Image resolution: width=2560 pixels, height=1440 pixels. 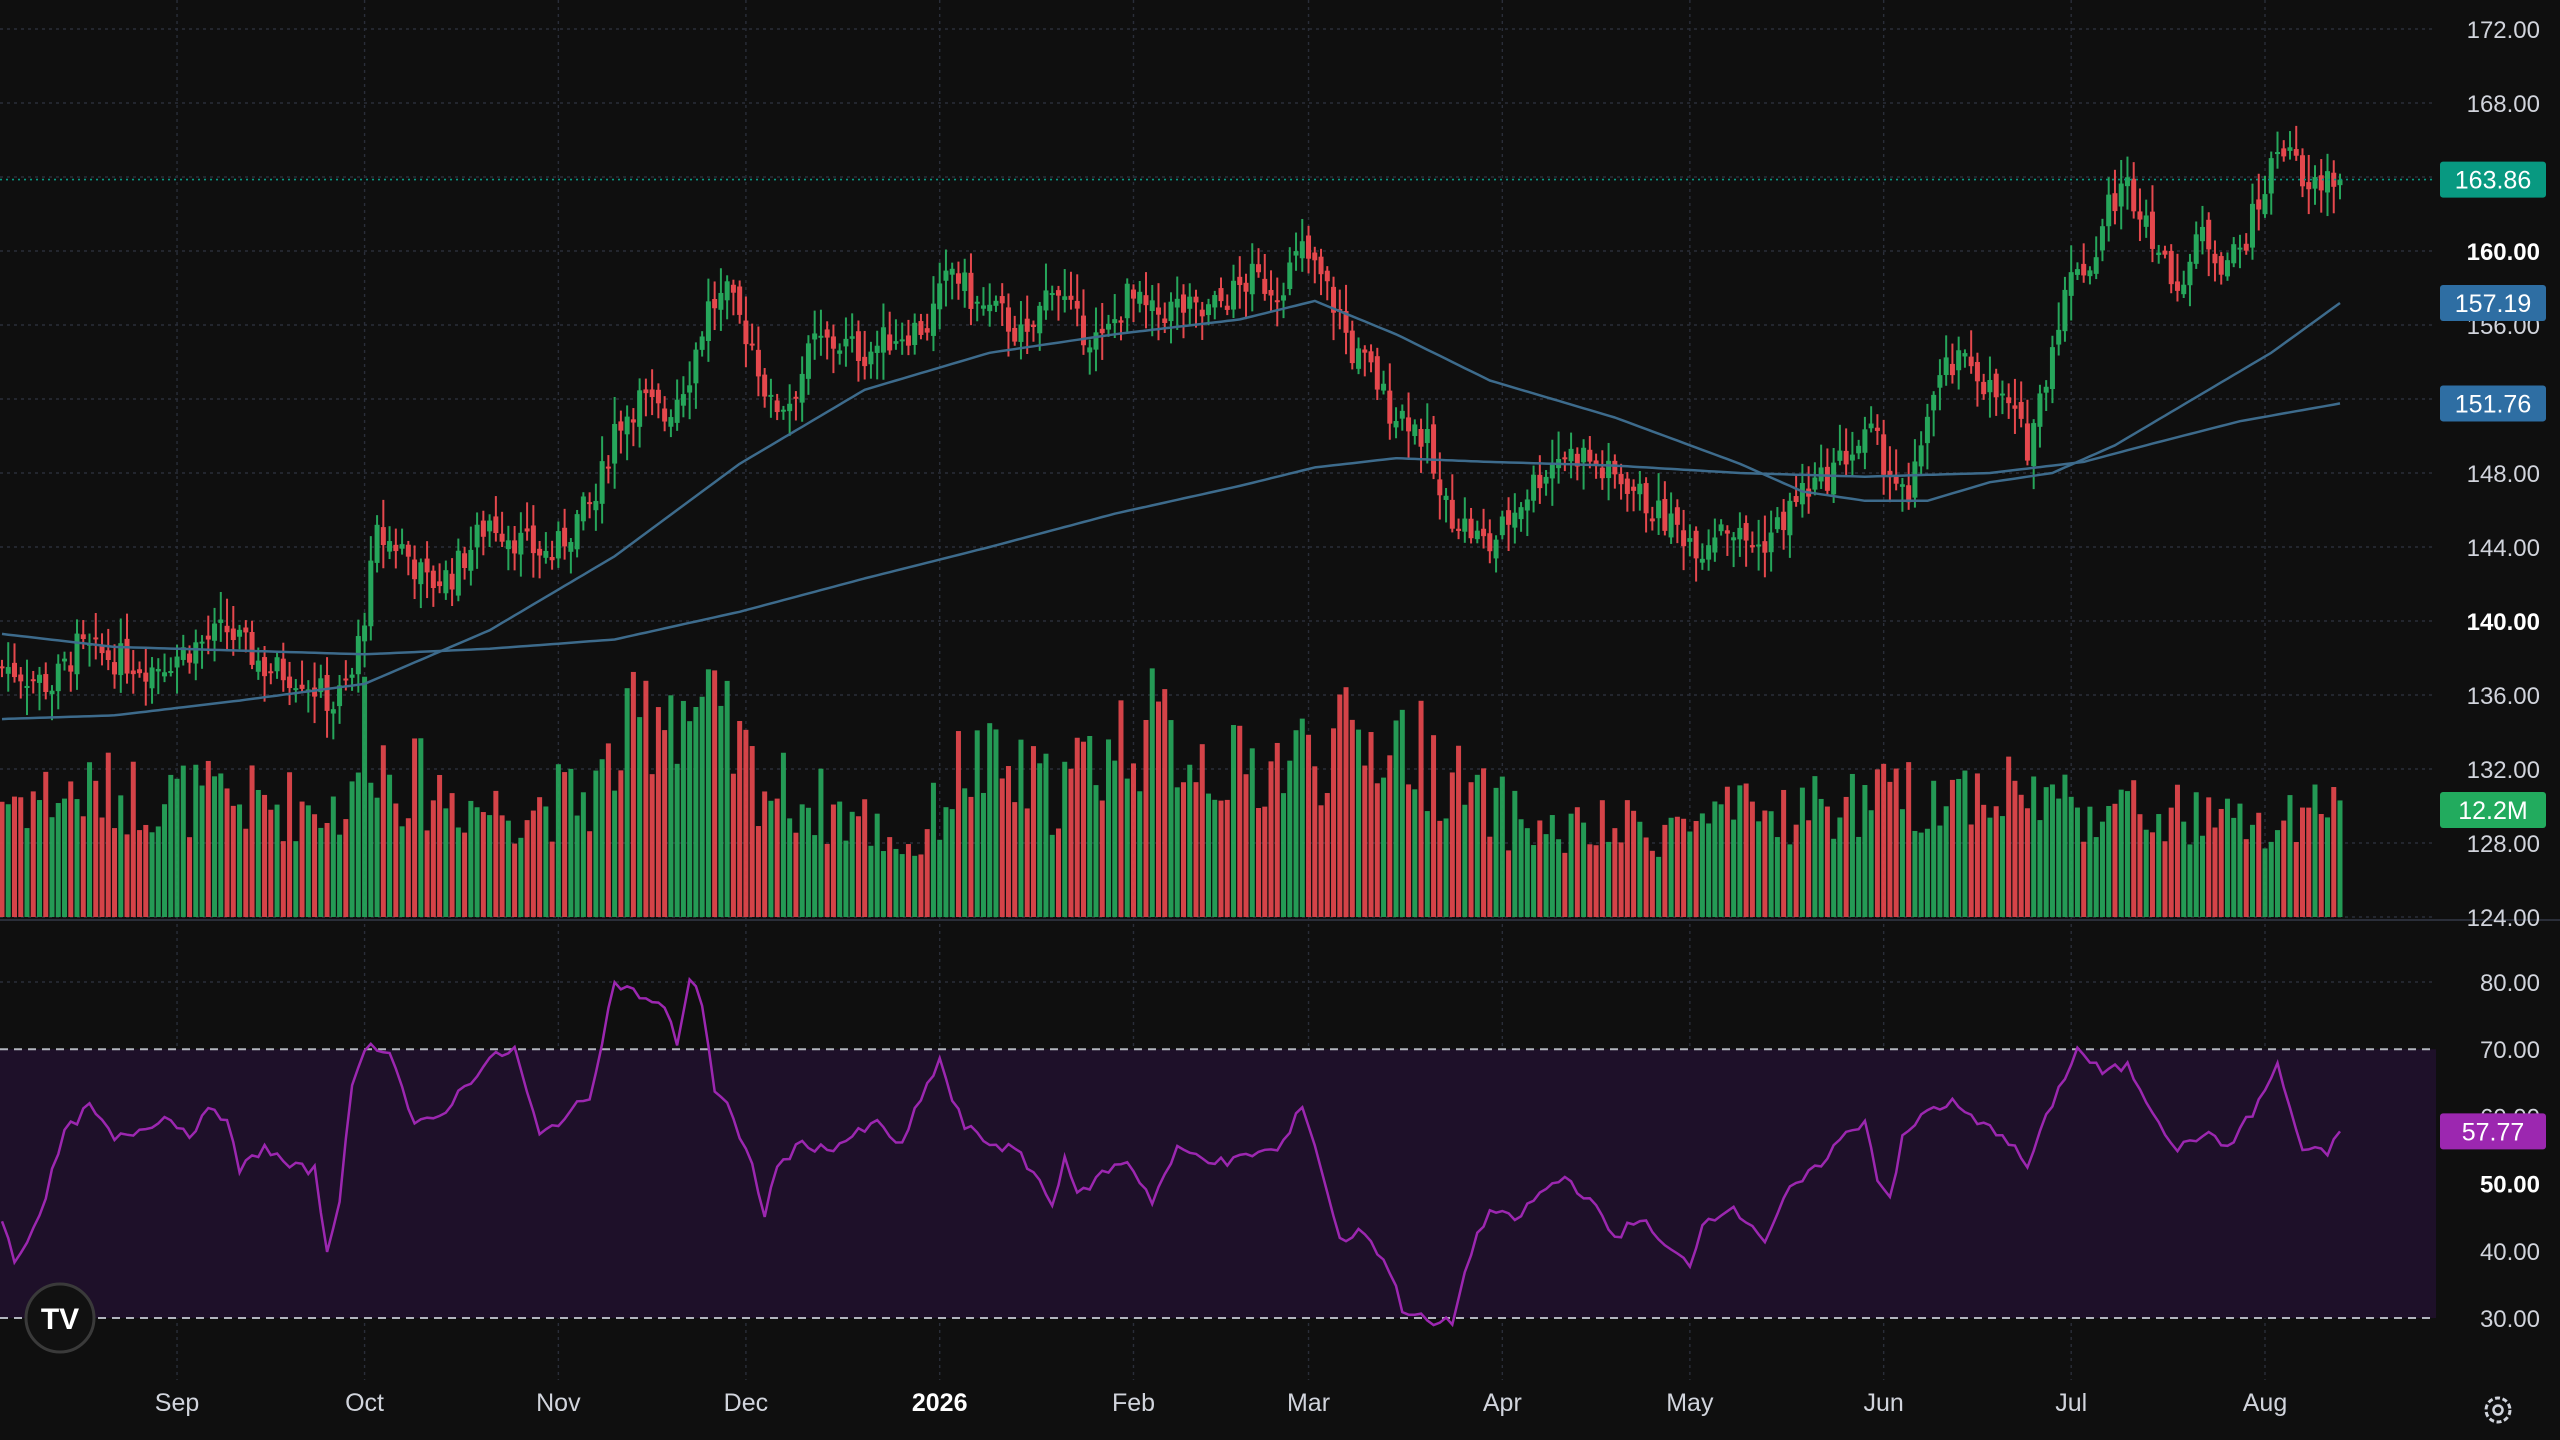 I want to click on sma-short-badge-text: 157.19, so click(x=2493, y=304).